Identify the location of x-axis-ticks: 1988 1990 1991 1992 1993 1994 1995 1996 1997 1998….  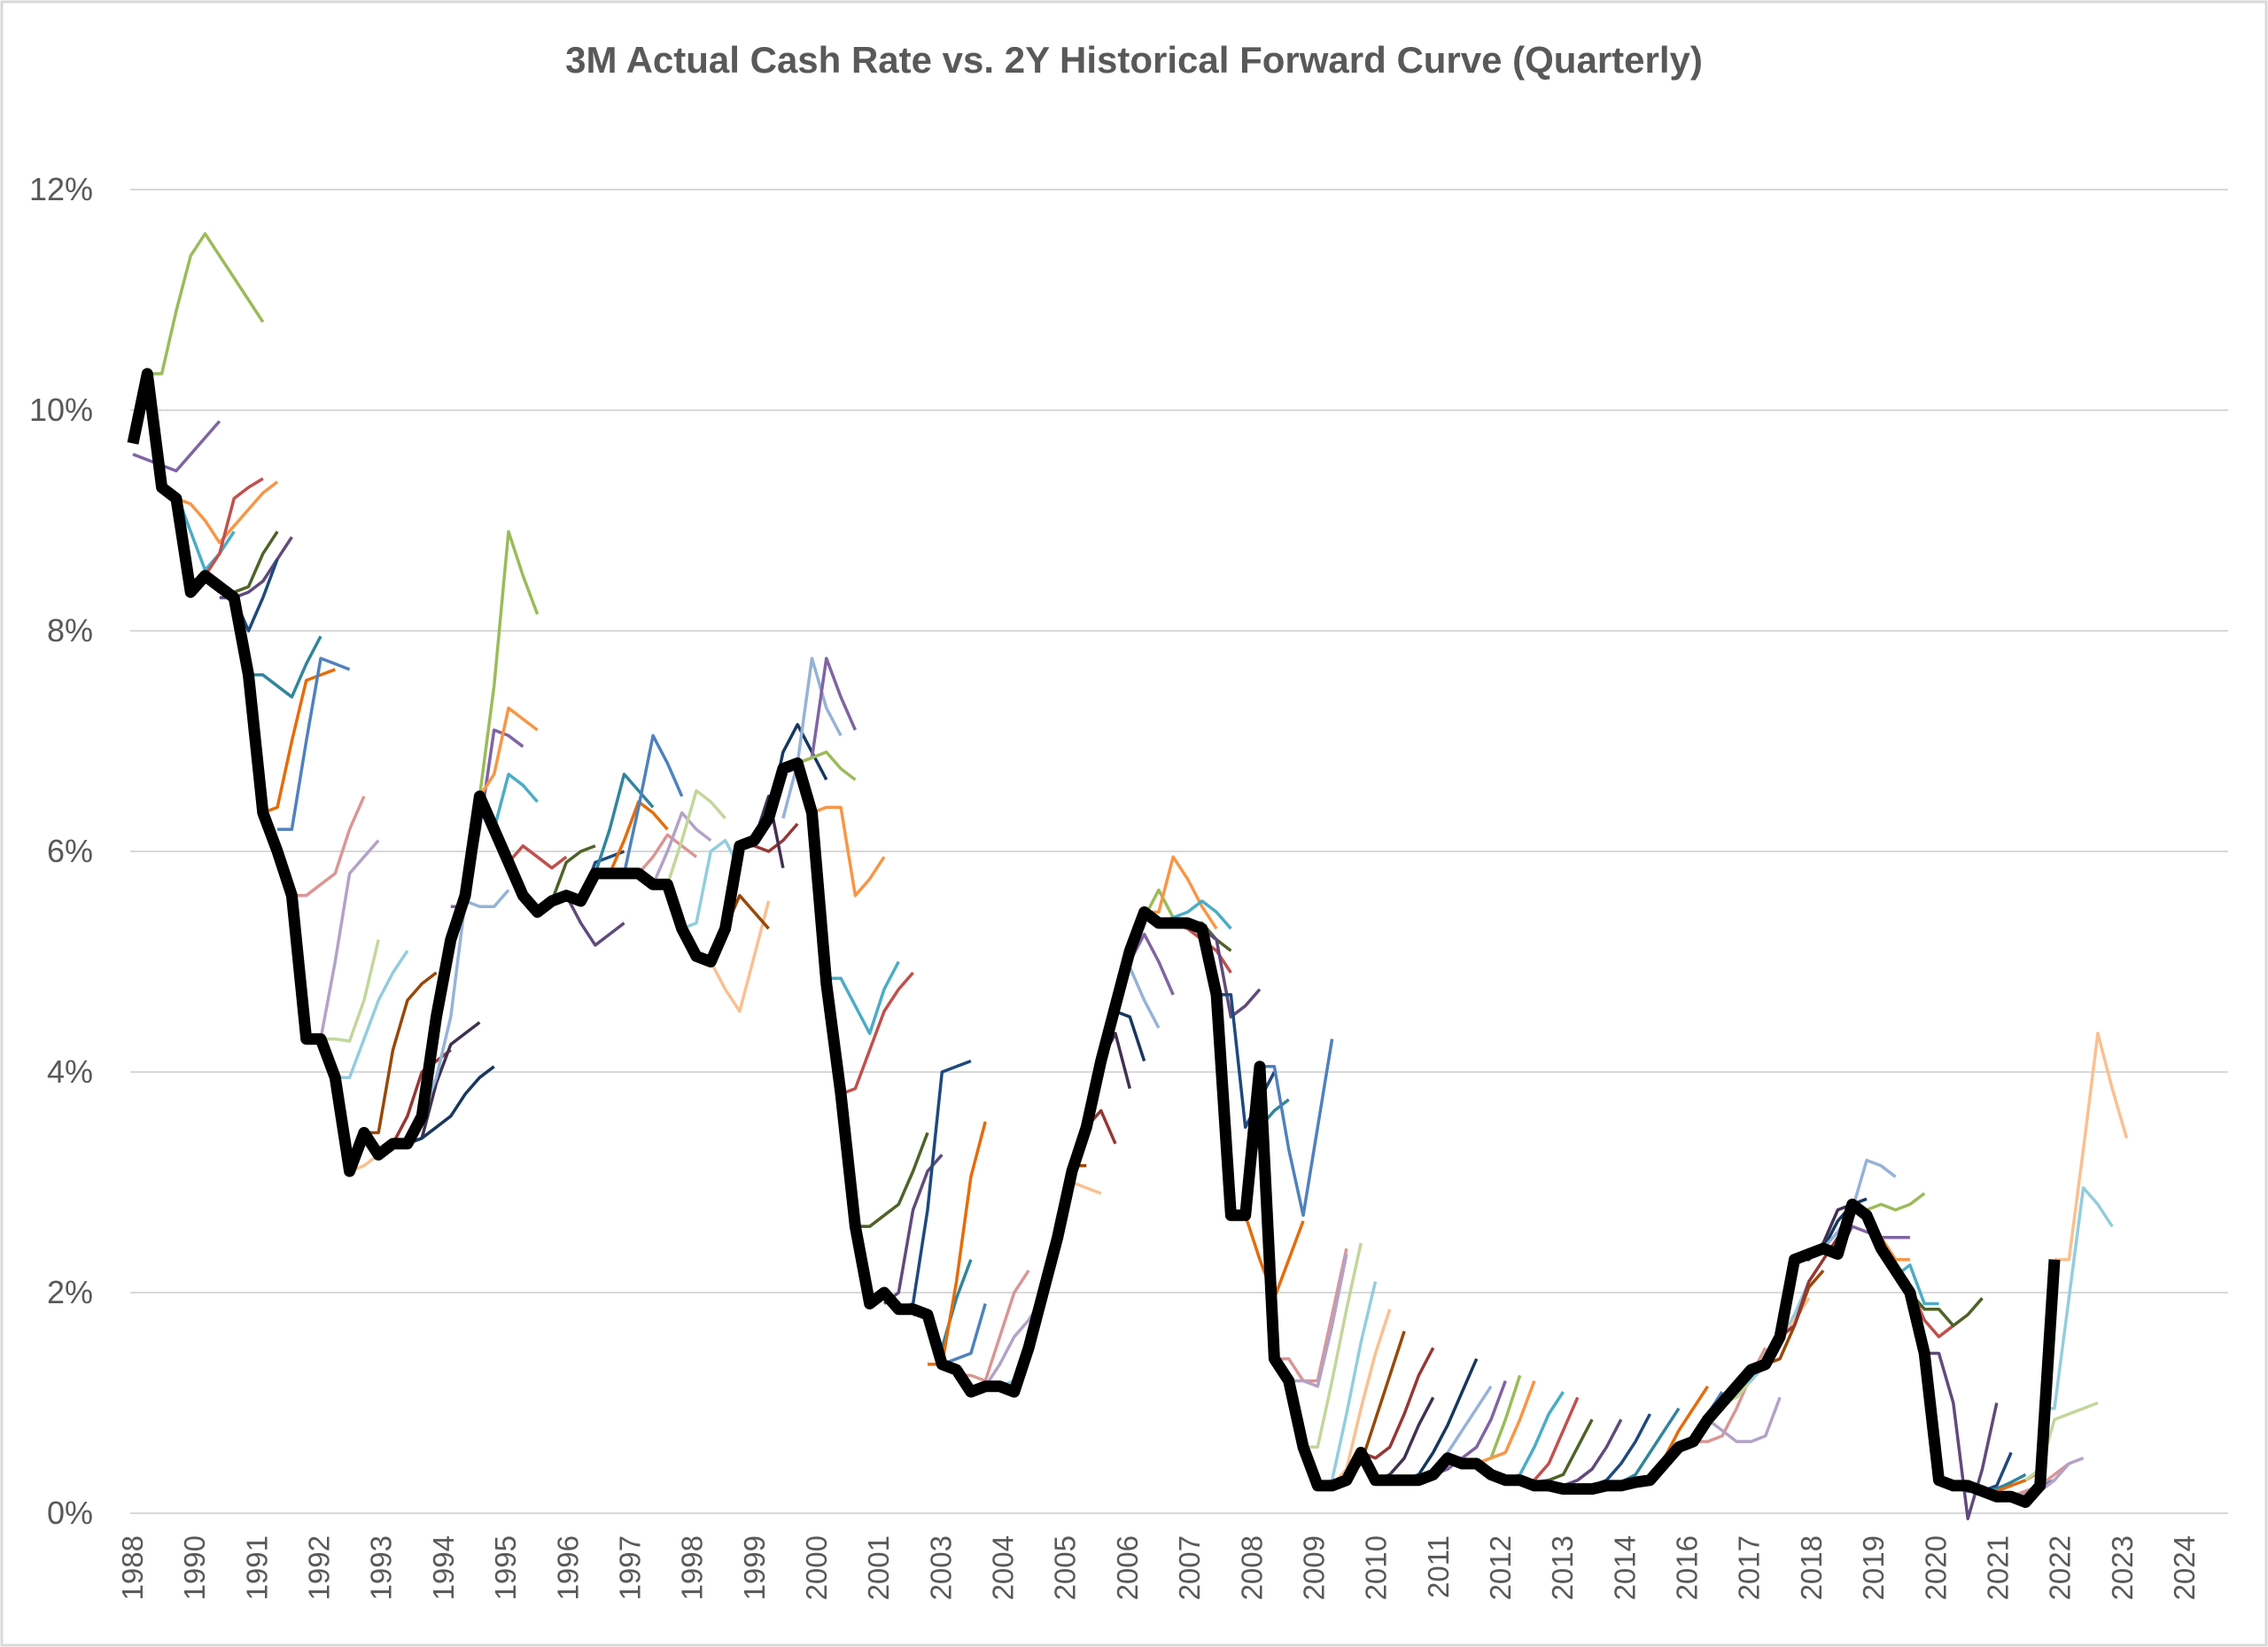
(1158, 1567).